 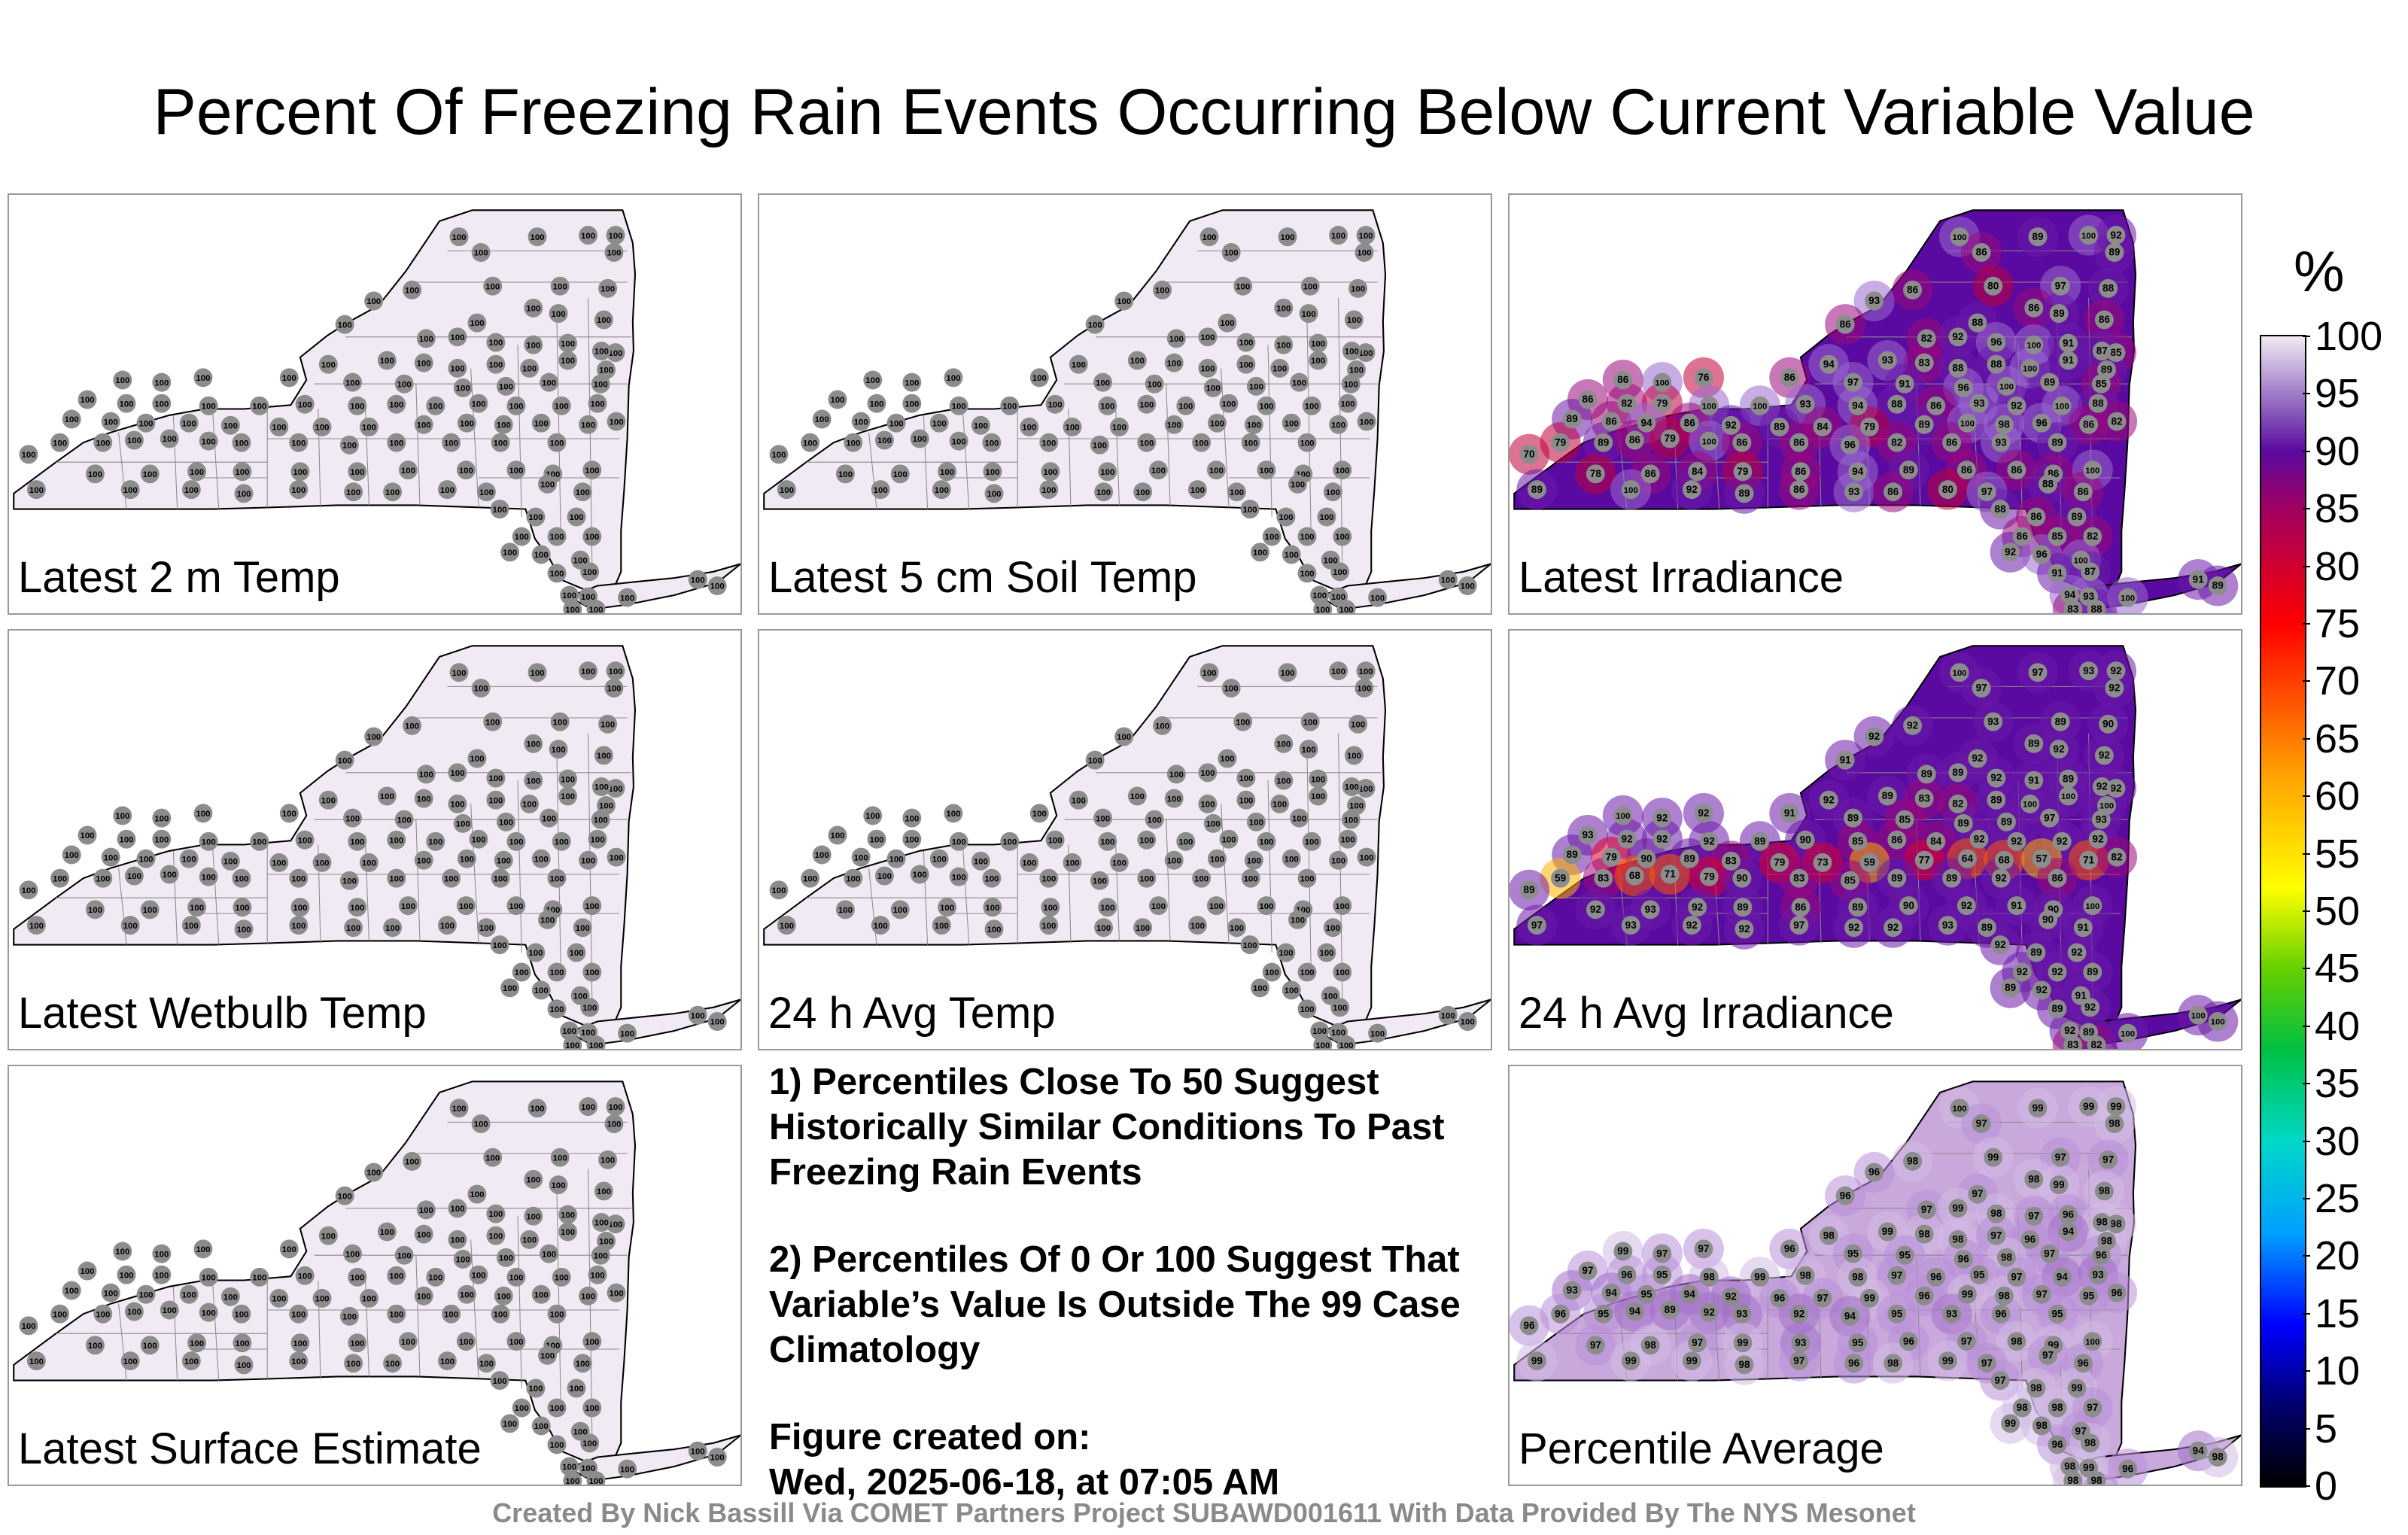 I want to click on station-marker: 99, so click(x=2038, y=1108).